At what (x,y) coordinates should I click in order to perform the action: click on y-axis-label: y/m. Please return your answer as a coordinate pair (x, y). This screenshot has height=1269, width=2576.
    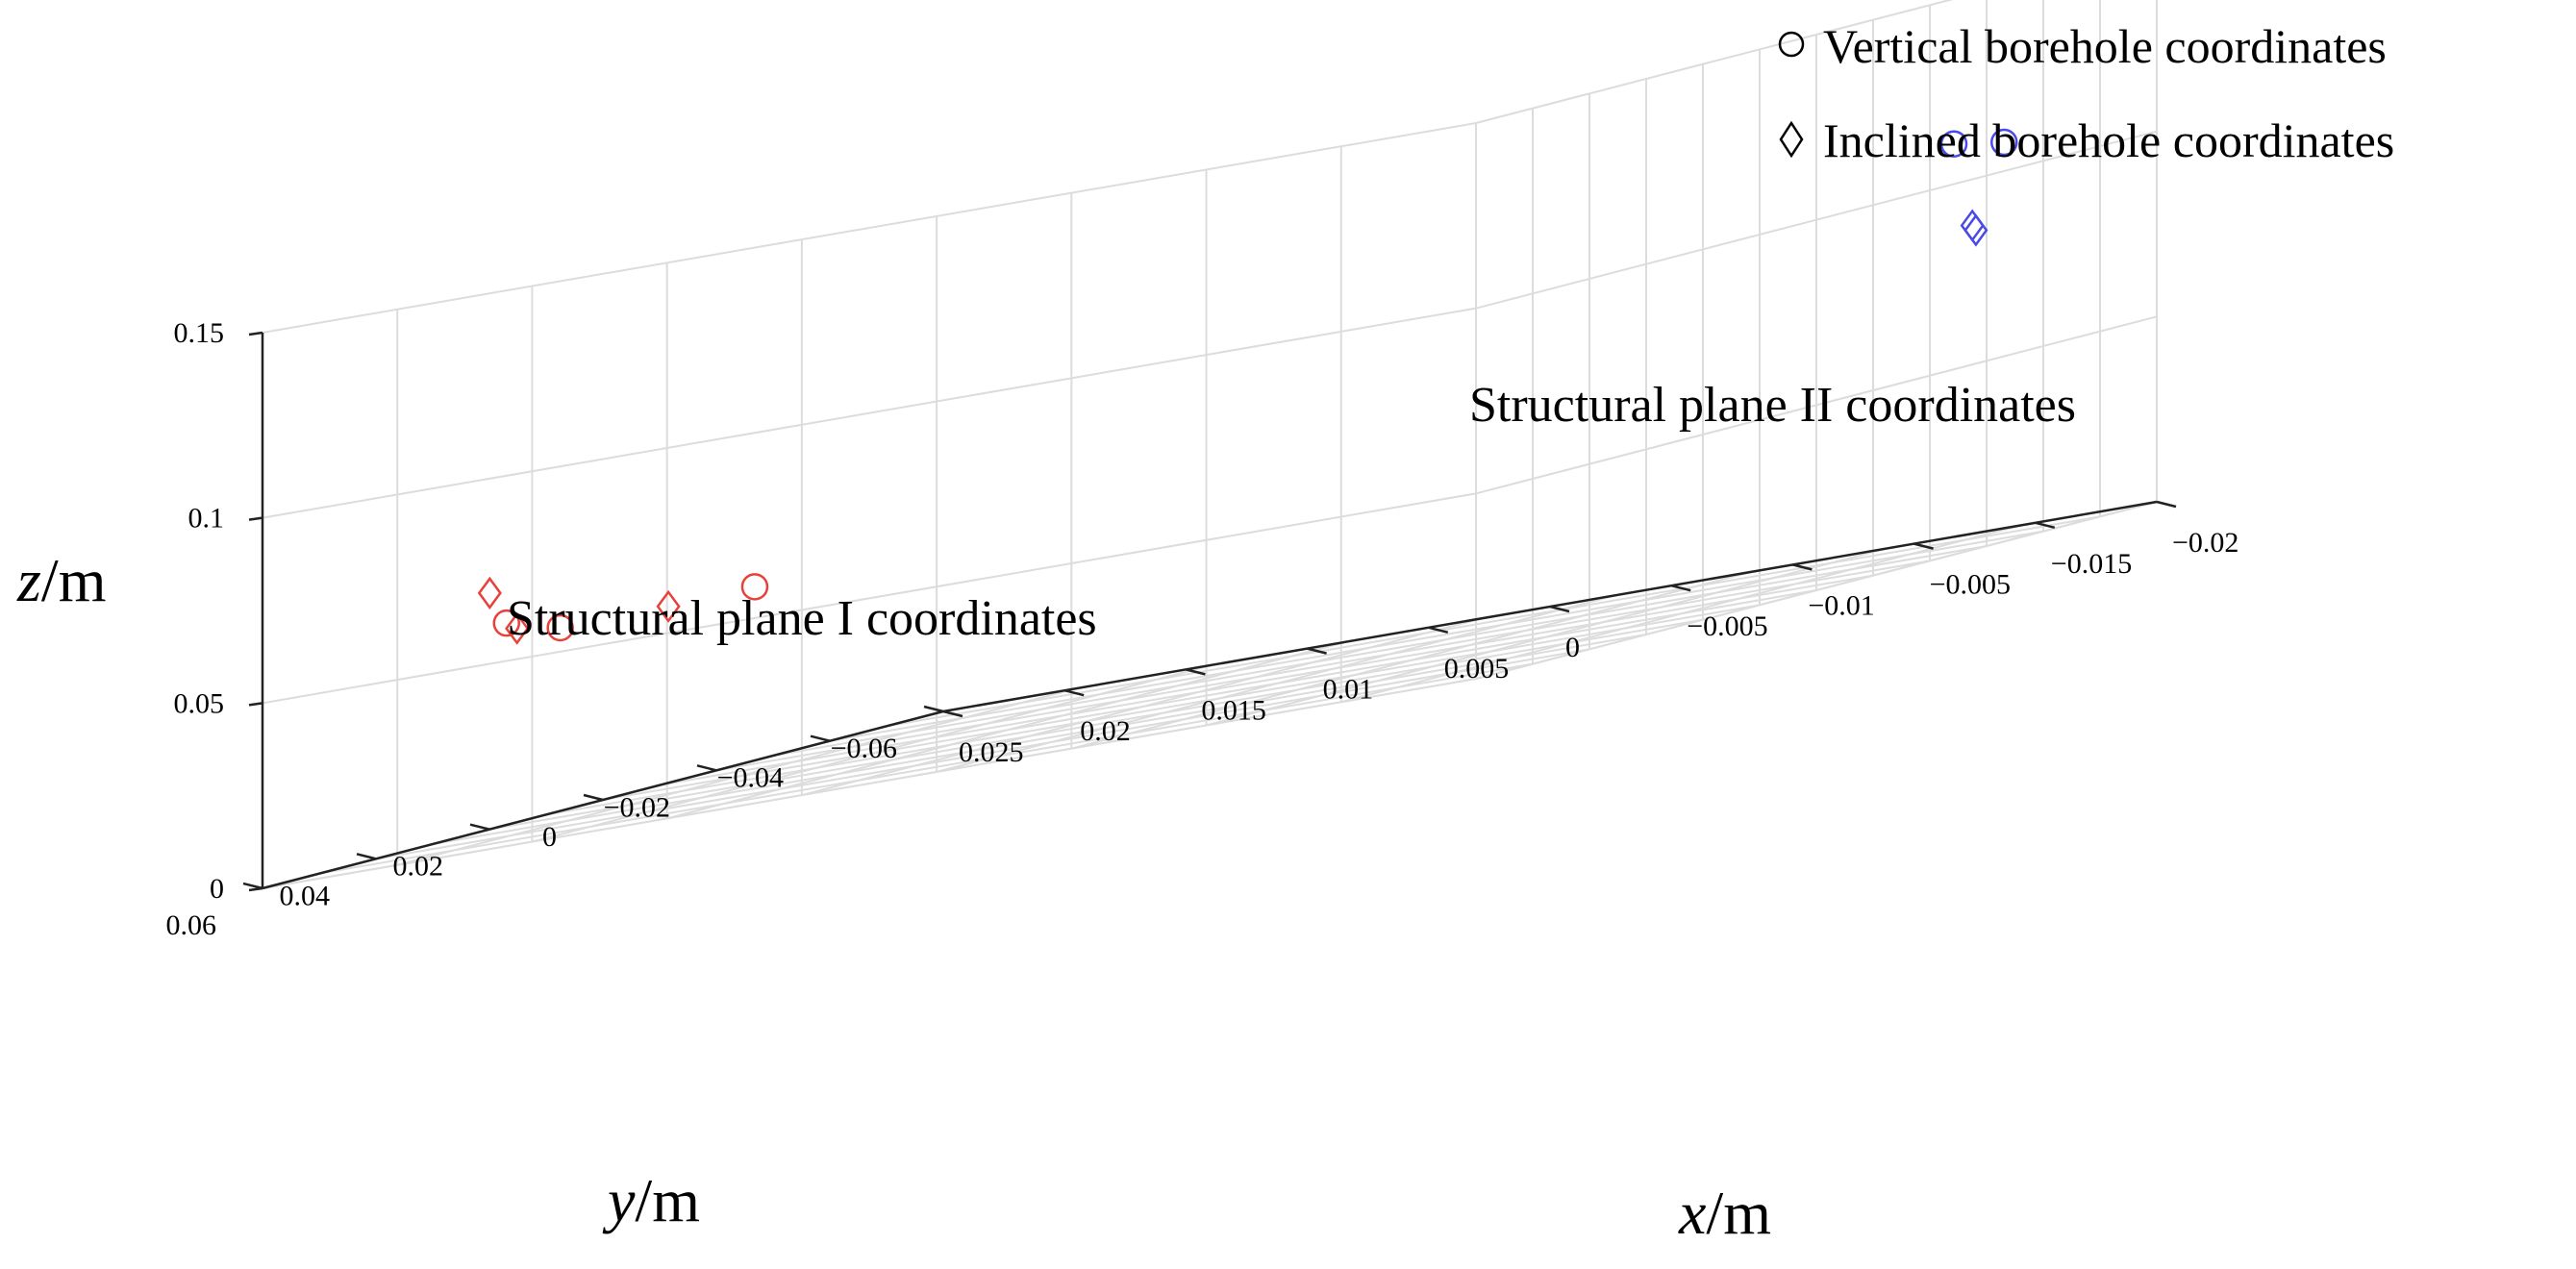
    Looking at the image, I should click on (651, 1200).